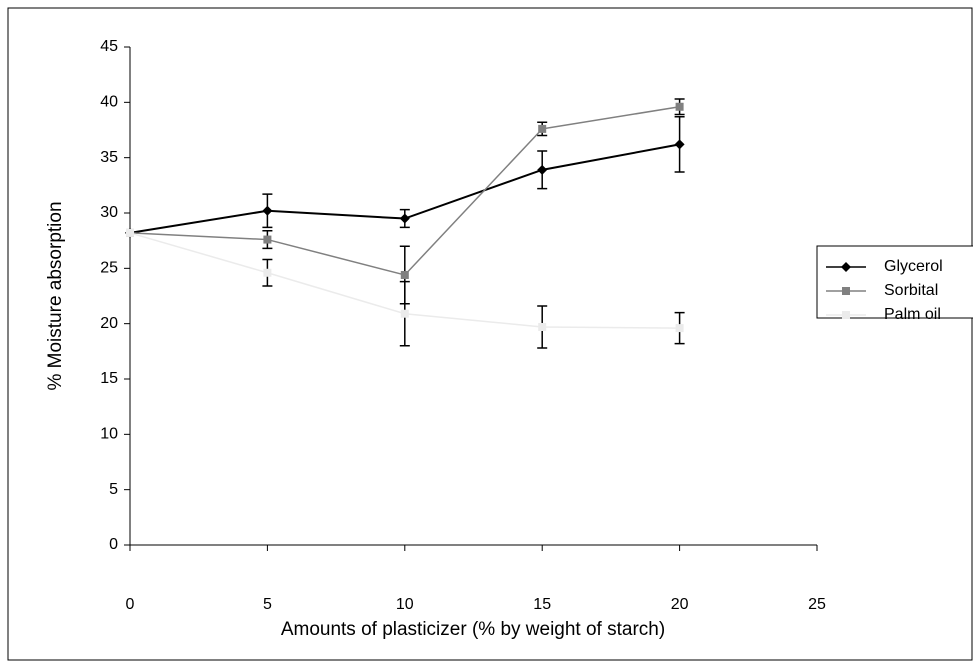  Describe the element at coordinates (55, 295) in the screenshot. I see `y-axis-label: % Moisture absorption` at that location.